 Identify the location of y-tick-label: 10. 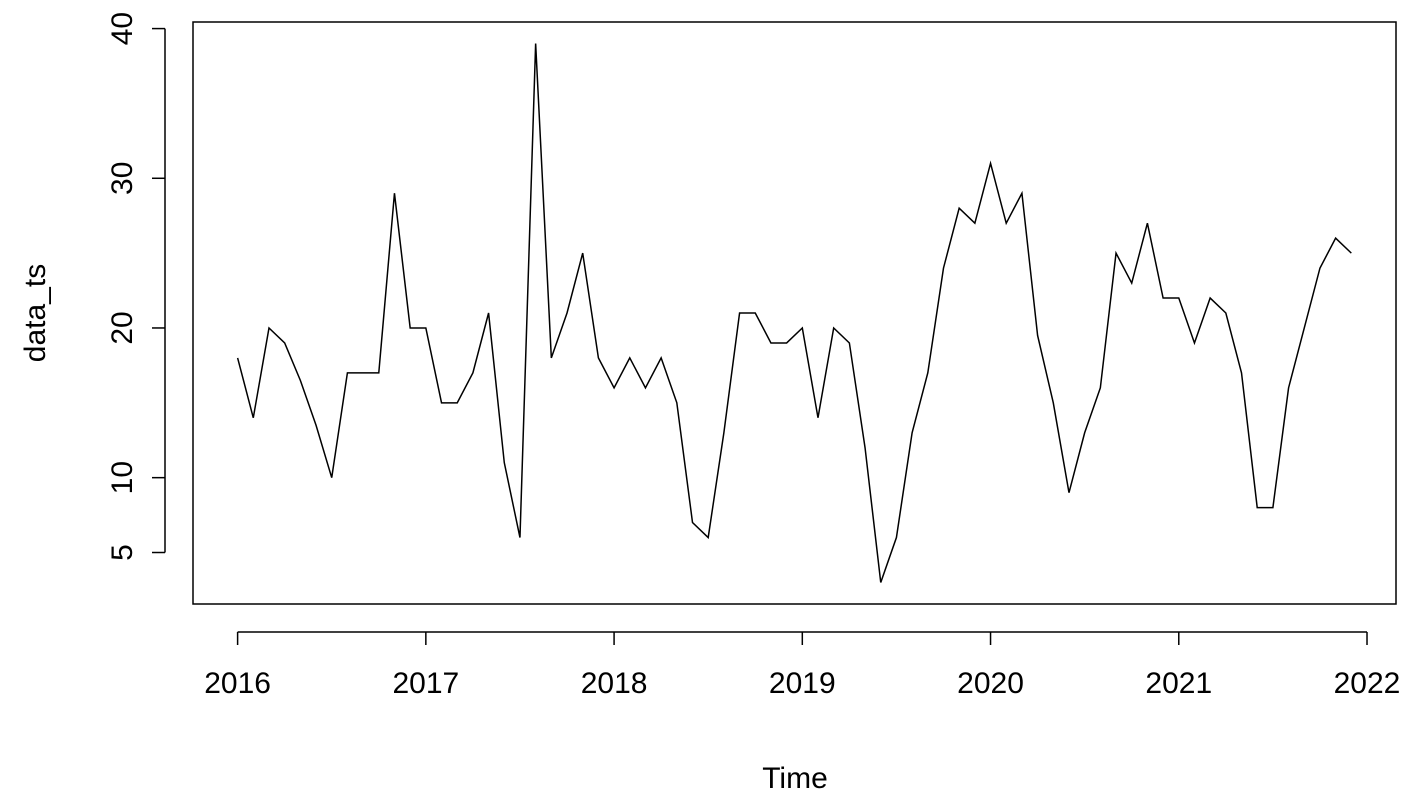
(122, 477).